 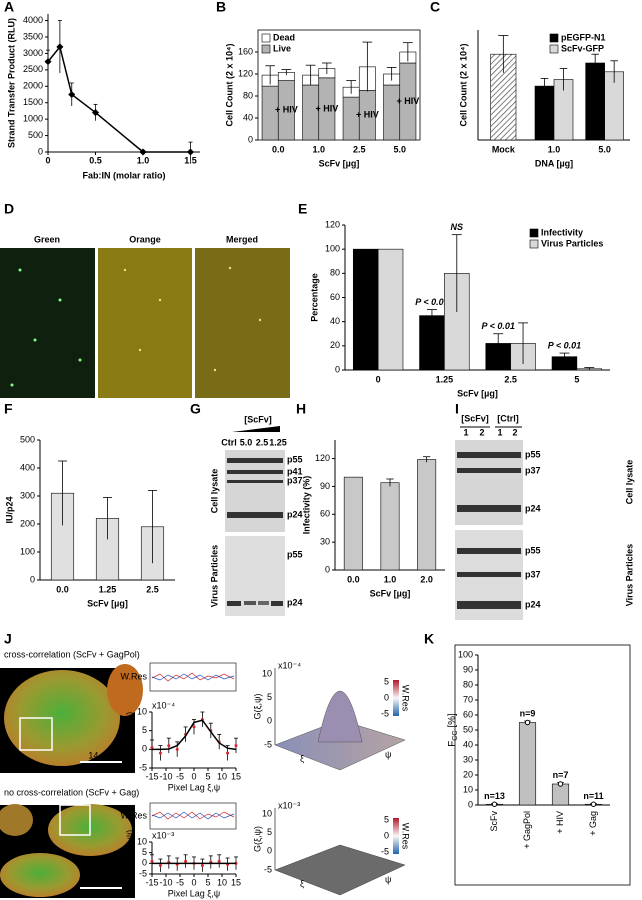 I want to click on y-tick-label: 500, so click(x=35, y=135).